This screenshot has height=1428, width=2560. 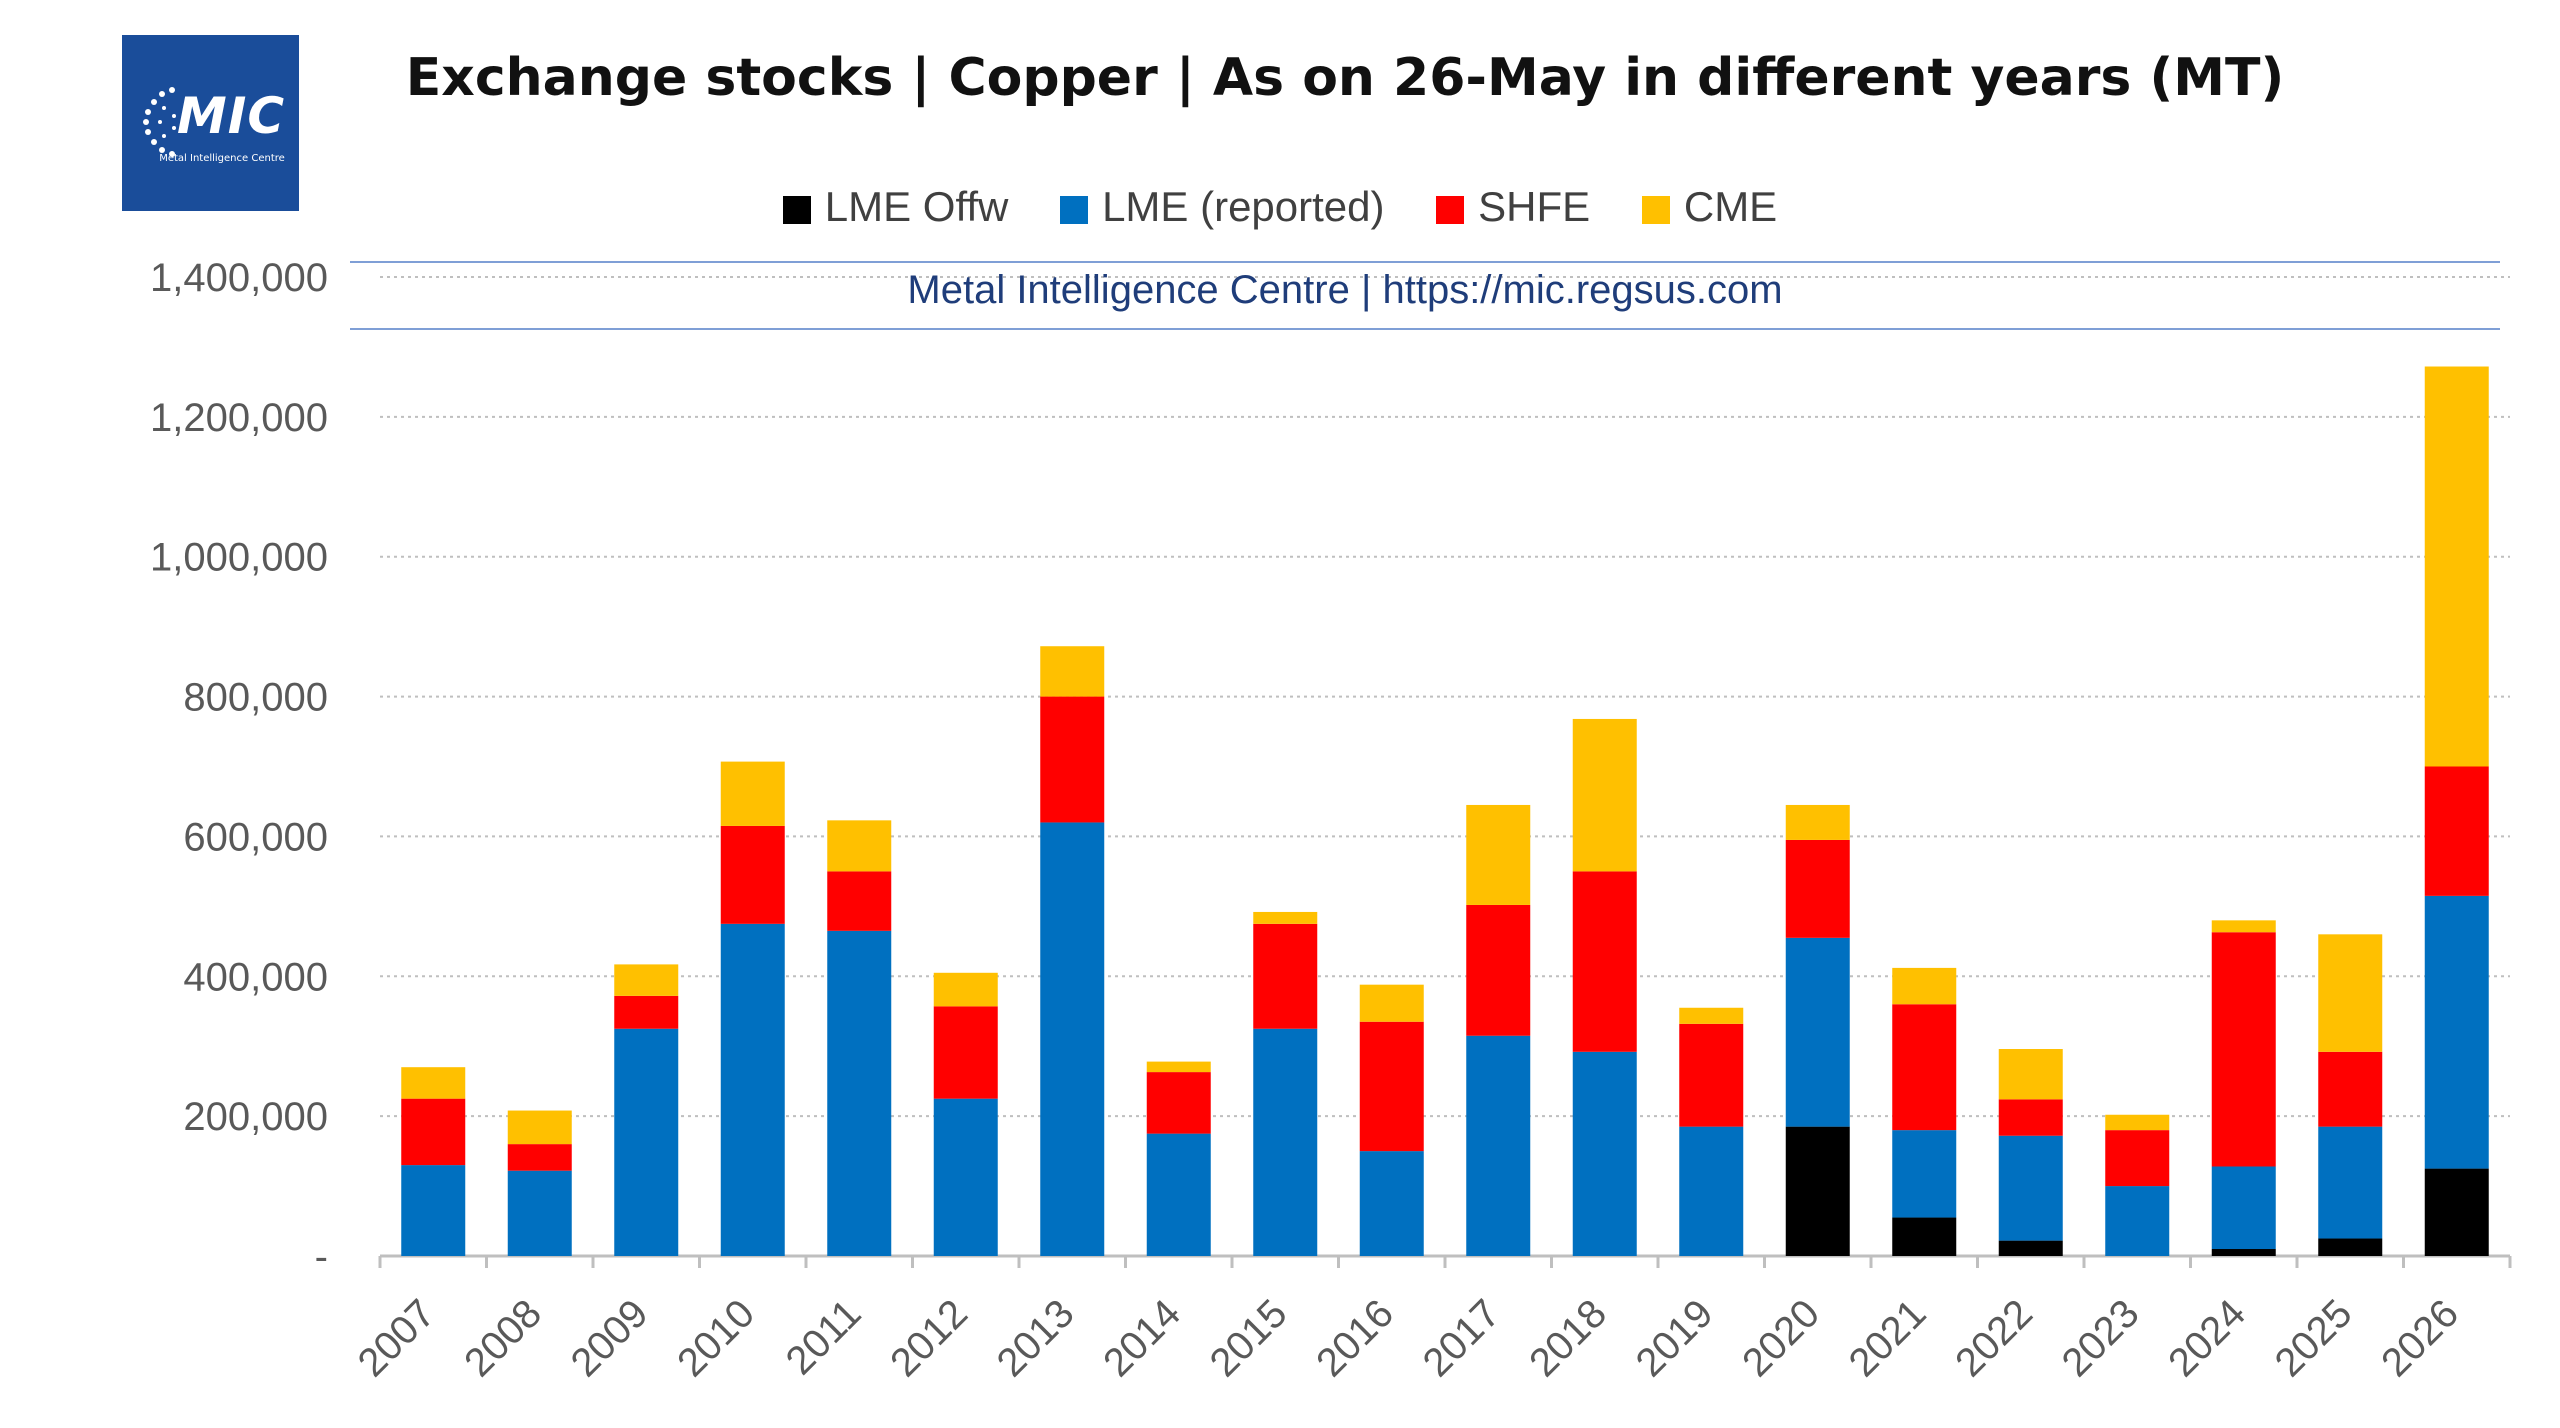 I want to click on legend-item-lme-reported: LME (reported), so click(x=1222, y=206).